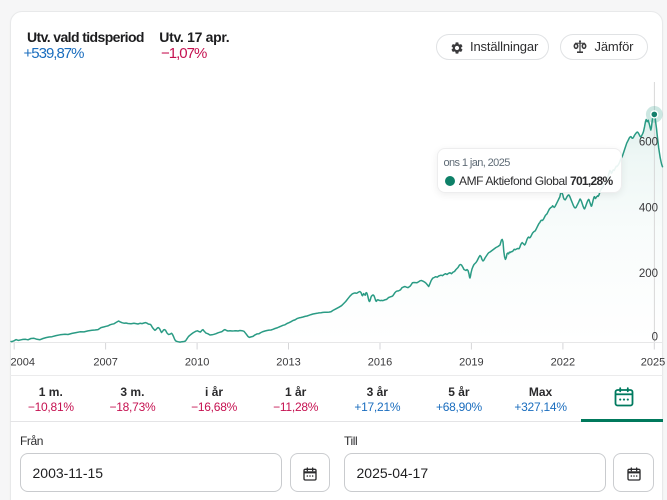 This screenshot has height=500, width=667. What do you see at coordinates (23, 363) in the screenshot?
I see `svg-text: 2004` at bounding box center [23, 363].